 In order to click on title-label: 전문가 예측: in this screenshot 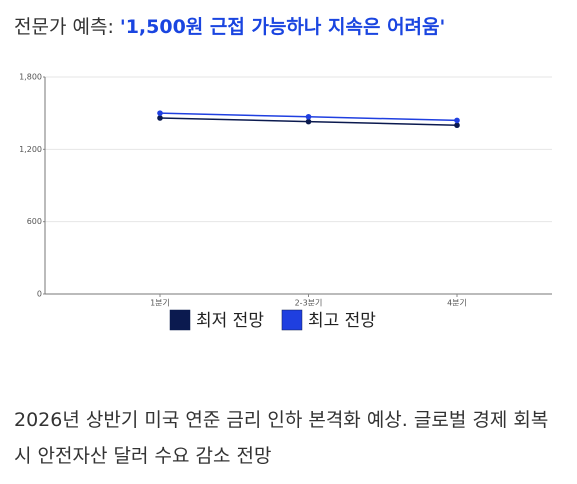, I will do `click(64, 27)`.